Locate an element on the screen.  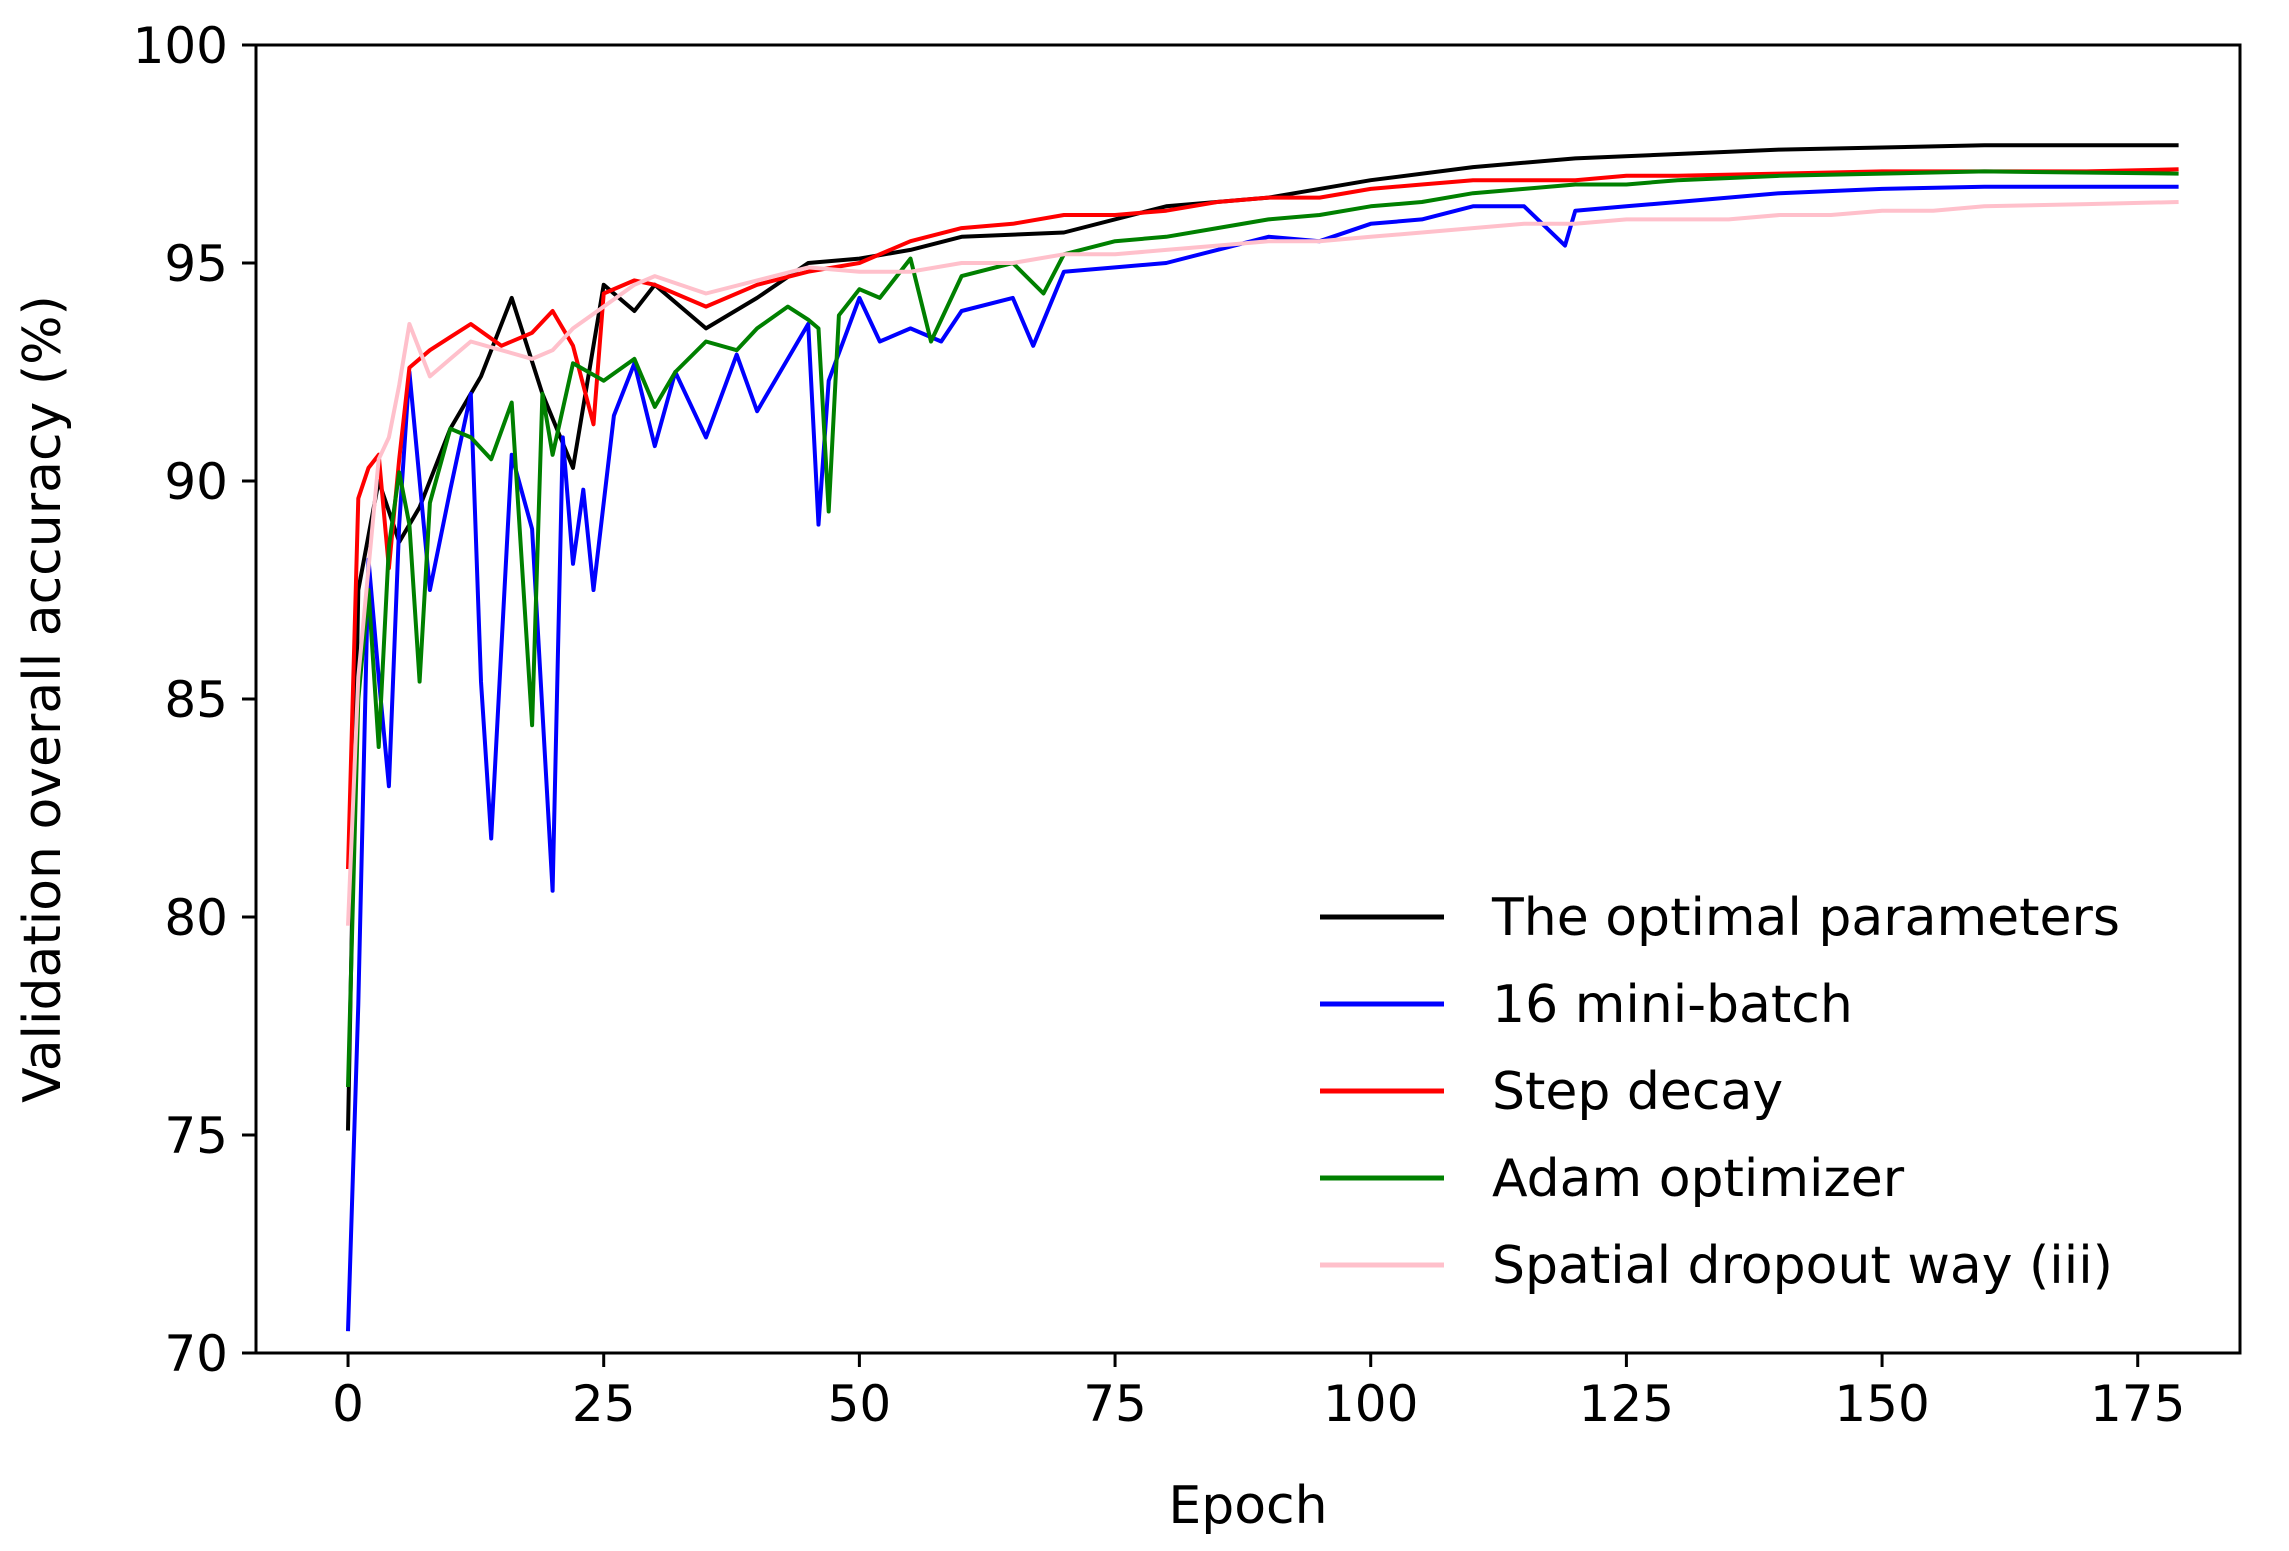
x-tick-label: 125 is located at coordinates (1626, 1404).